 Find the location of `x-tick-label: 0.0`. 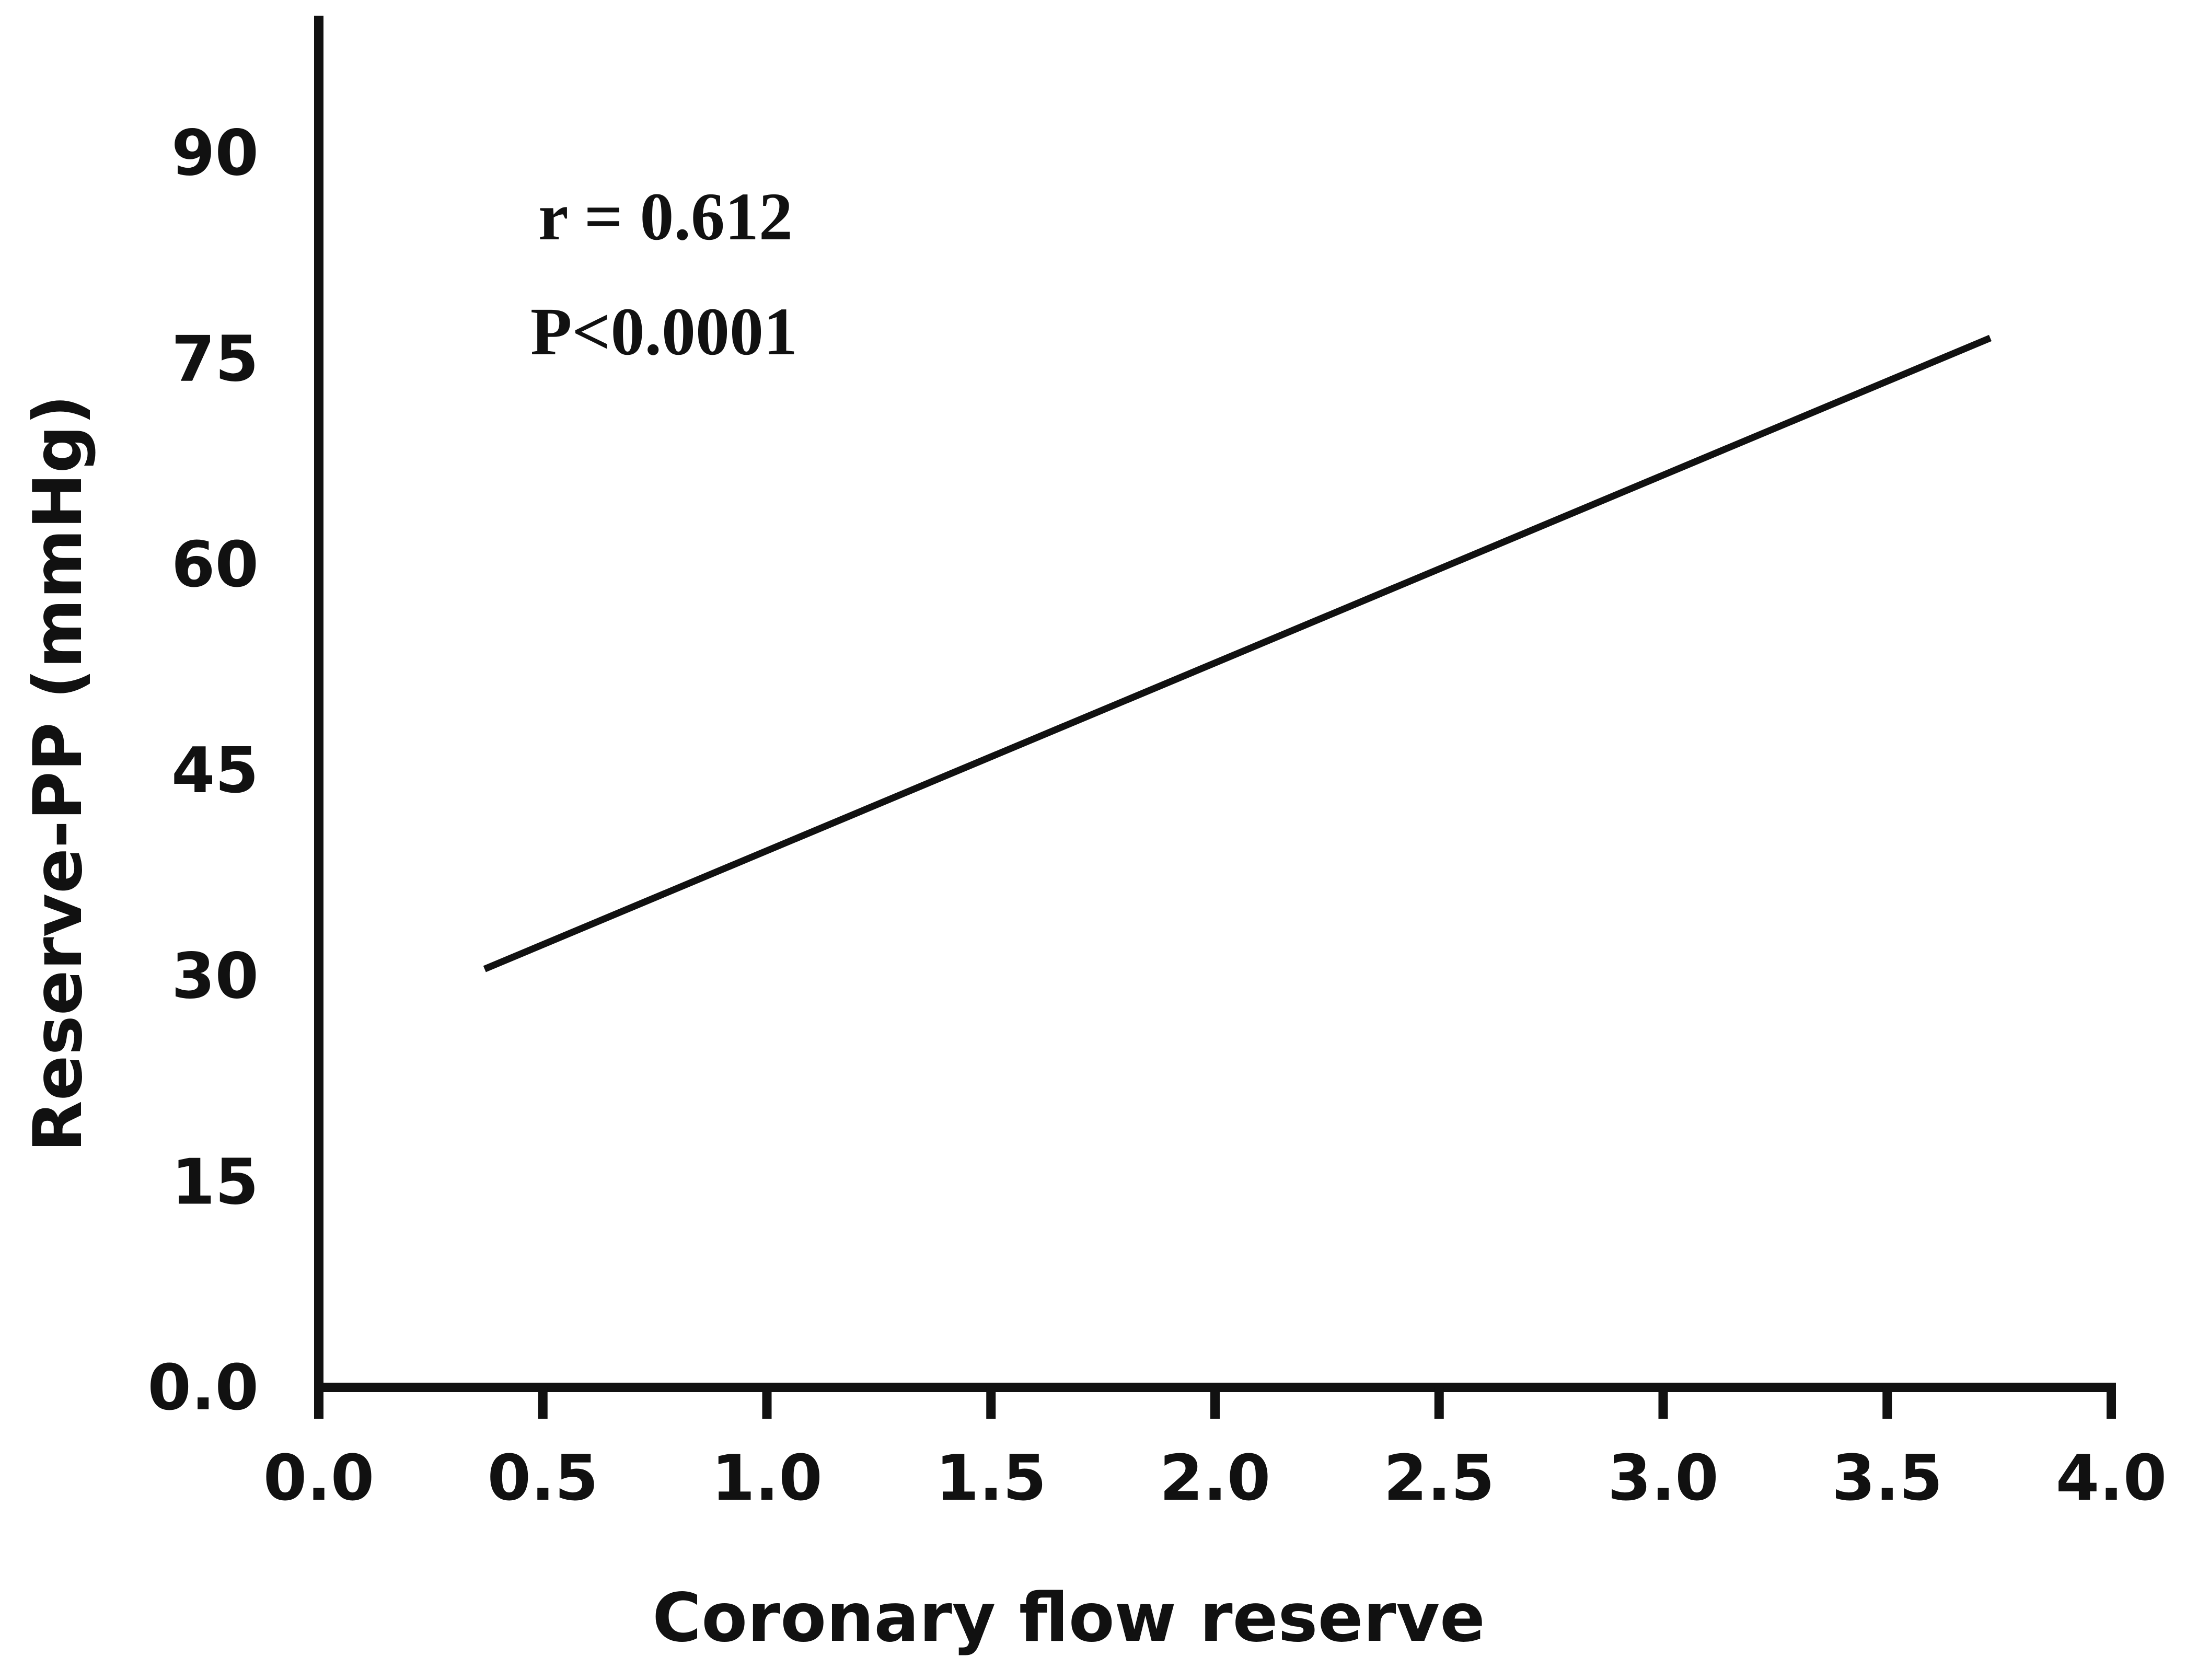

x-tick-label: 0.0 is located at coordinates (319, 1479).